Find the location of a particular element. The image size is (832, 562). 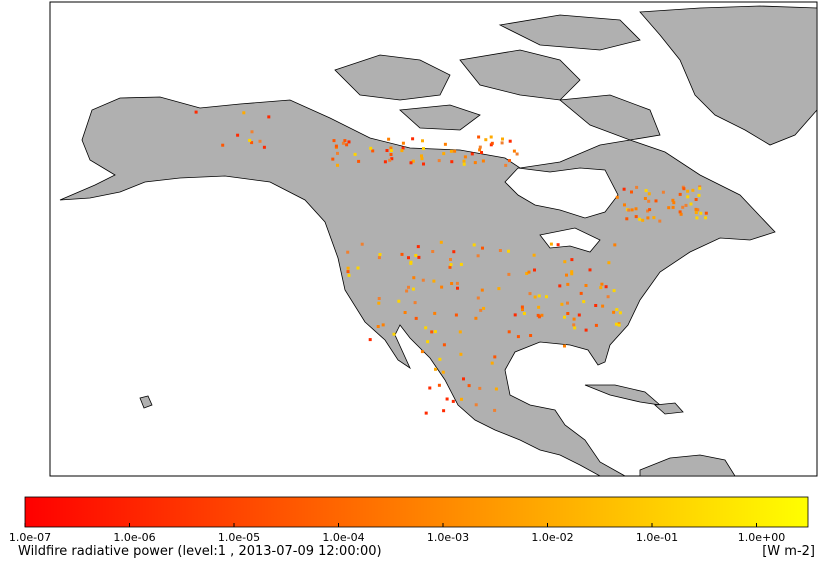

hudson-bay is located at coordinates (561, 193).